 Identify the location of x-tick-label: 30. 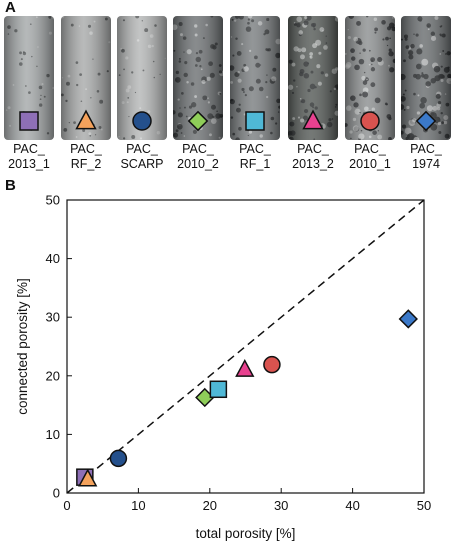
(281, 505).